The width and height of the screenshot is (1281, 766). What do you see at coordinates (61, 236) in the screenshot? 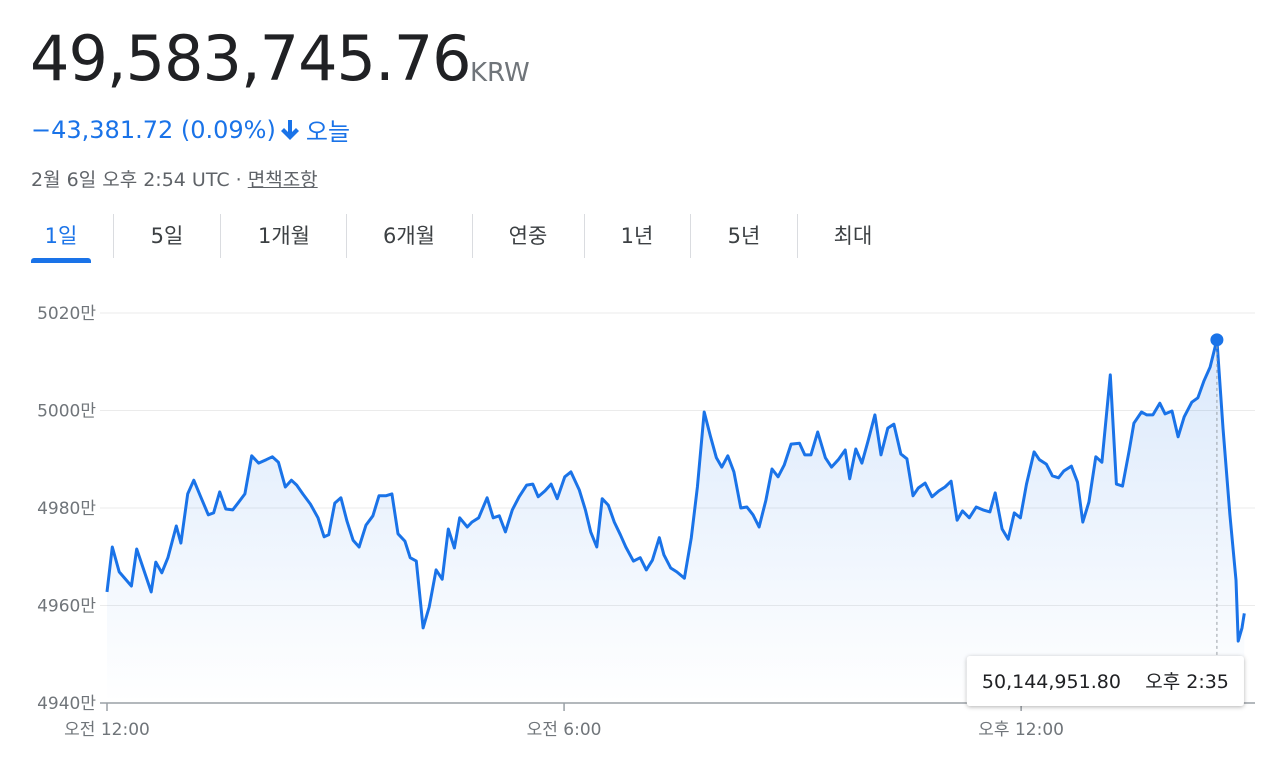
I see `range-tab: 1일` at bounding box center [61, 236].